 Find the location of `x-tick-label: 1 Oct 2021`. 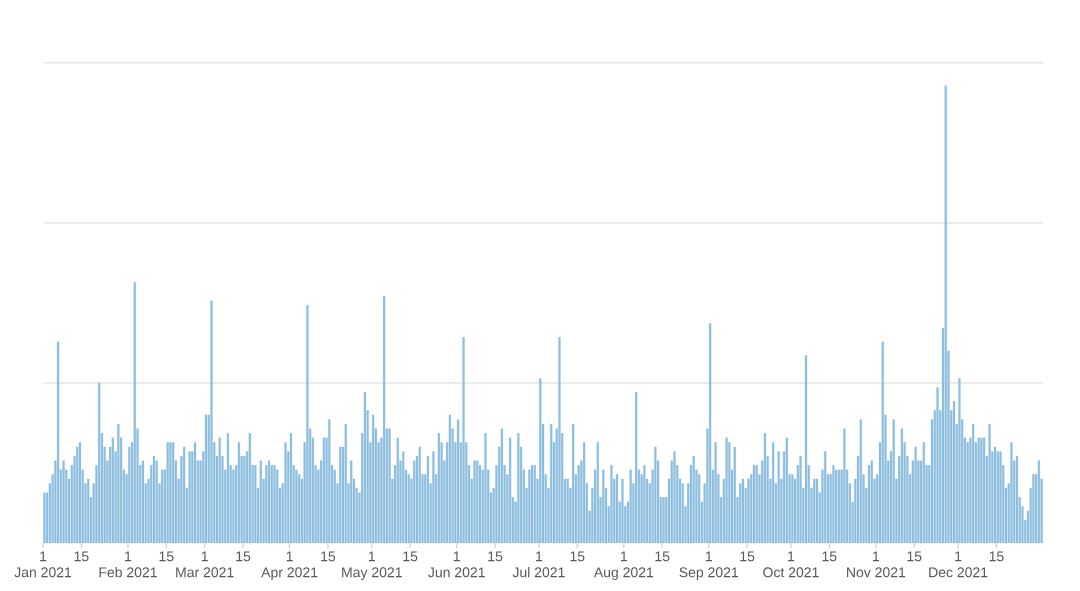

x-tick-label: 1 Oct 2021 is located at coordinates (791, 564).